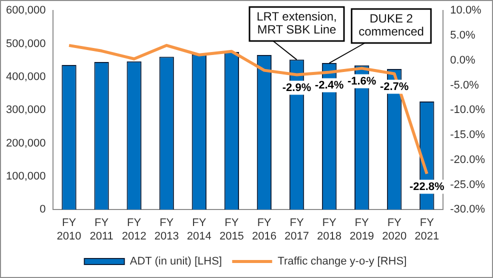 Image resolution: width=493 pixels, height=278 pixels. What do you see at coordinates (468, 160) in the screenshot?
I see `y2-tick-label: -20.0%` at bounding box center [468, 160].